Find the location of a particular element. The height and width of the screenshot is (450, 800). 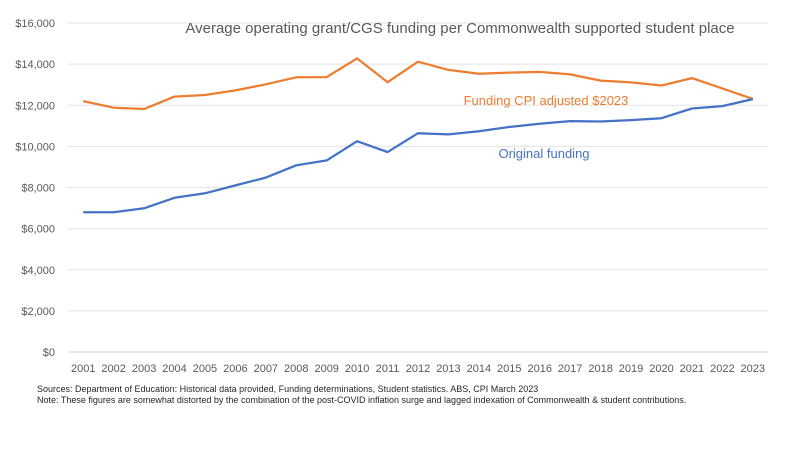

y-tick-label: $0 is located at coordinates (49, 353).